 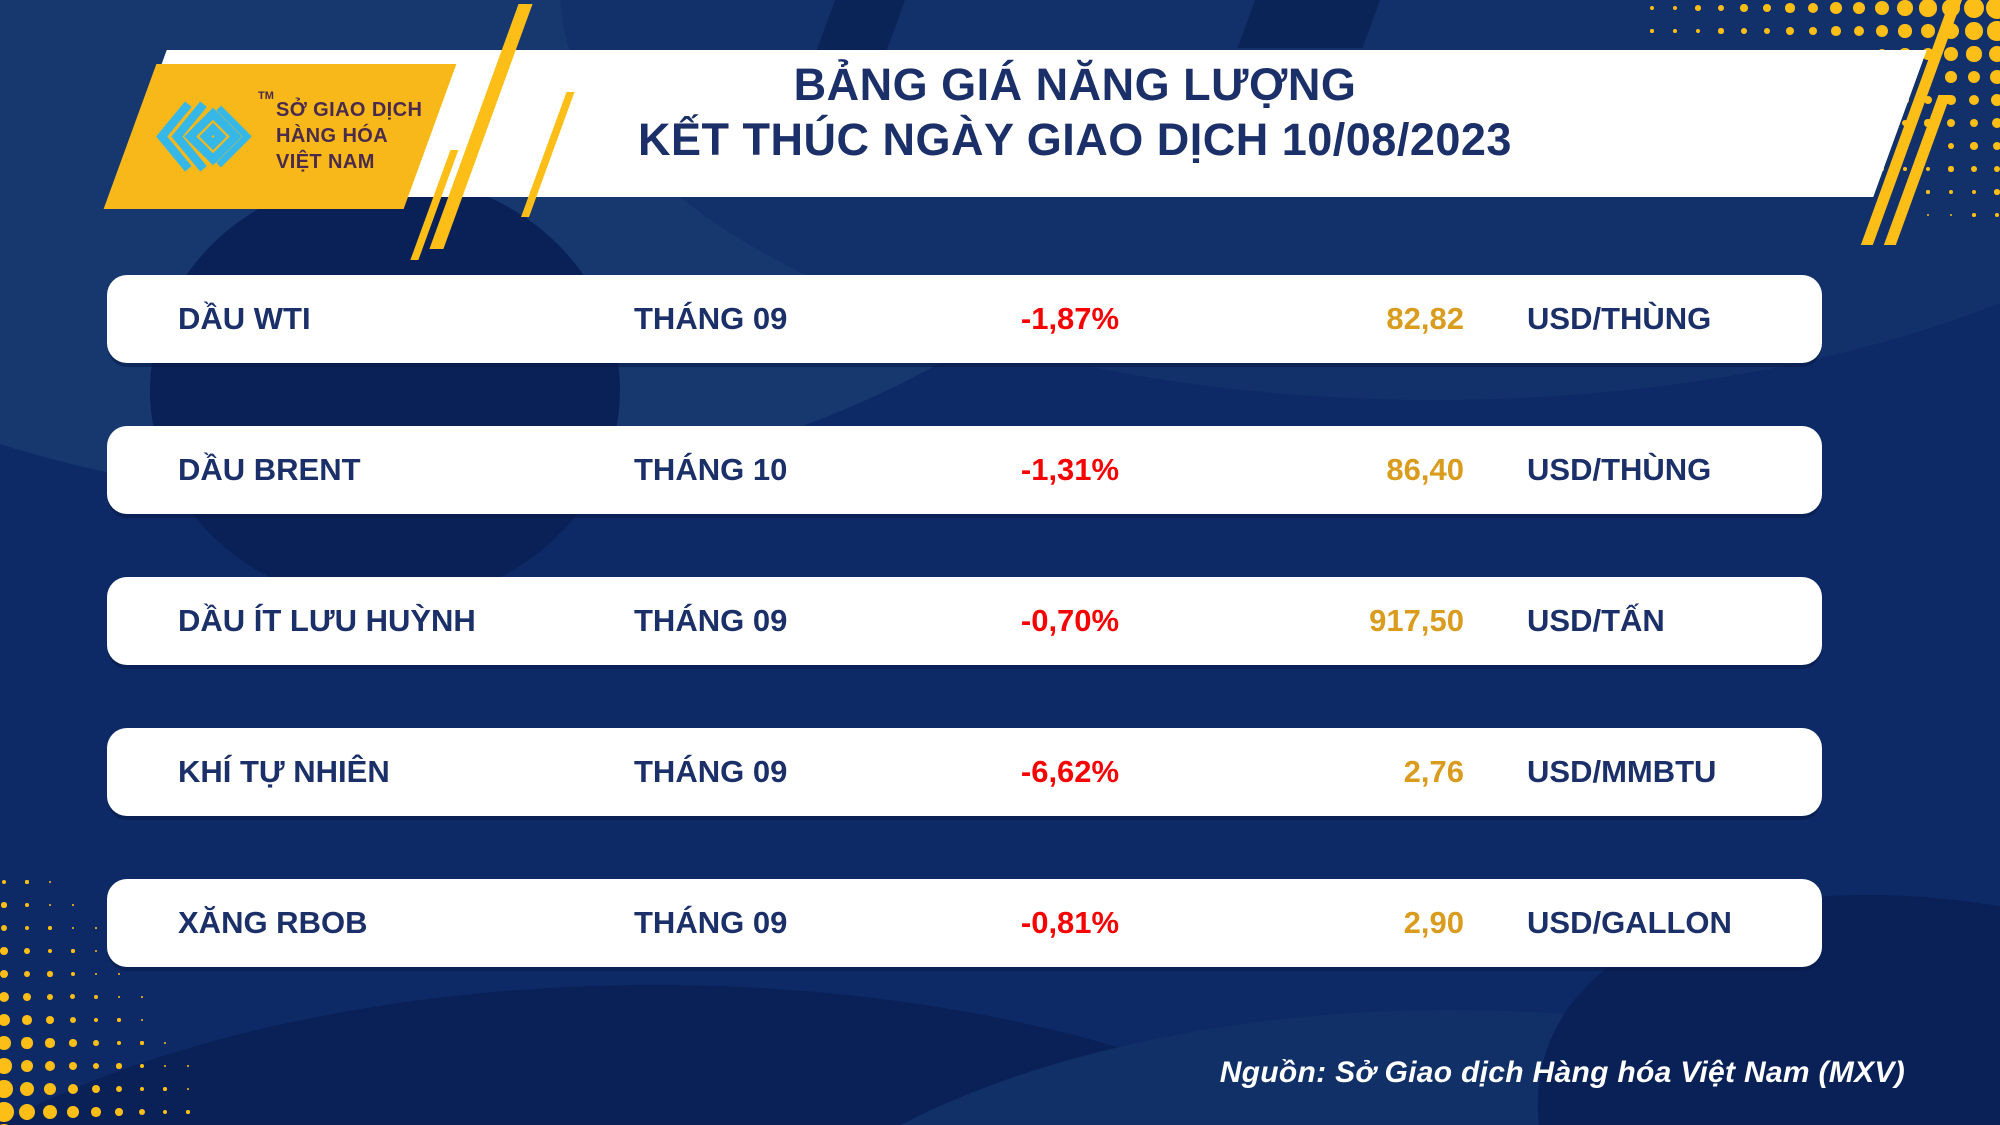 I want to click on mxv-logo: TM SỞ GIAO DỊCH HÀNG HÓA VIỆT NAM, so click(x=280, y=136).